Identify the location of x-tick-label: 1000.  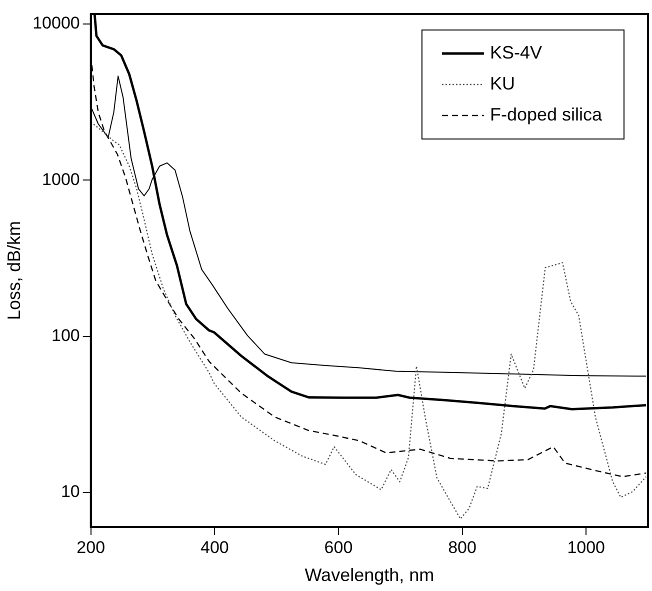
(586, 547).